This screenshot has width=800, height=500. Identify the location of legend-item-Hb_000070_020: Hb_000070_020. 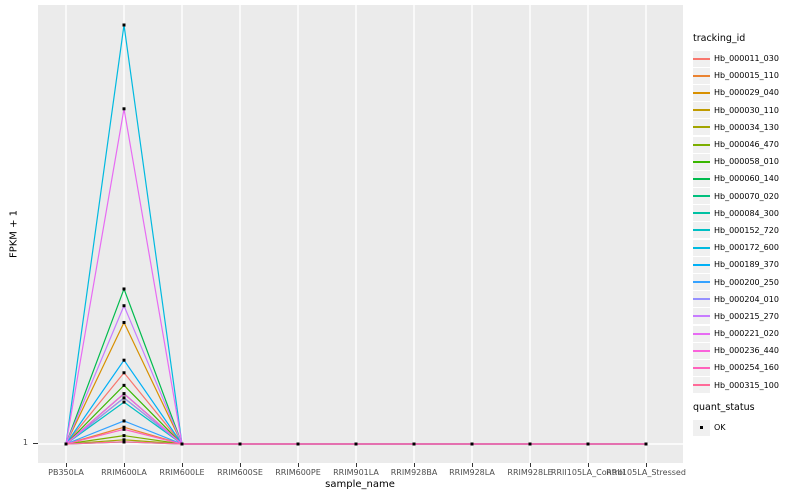
(746, 196).